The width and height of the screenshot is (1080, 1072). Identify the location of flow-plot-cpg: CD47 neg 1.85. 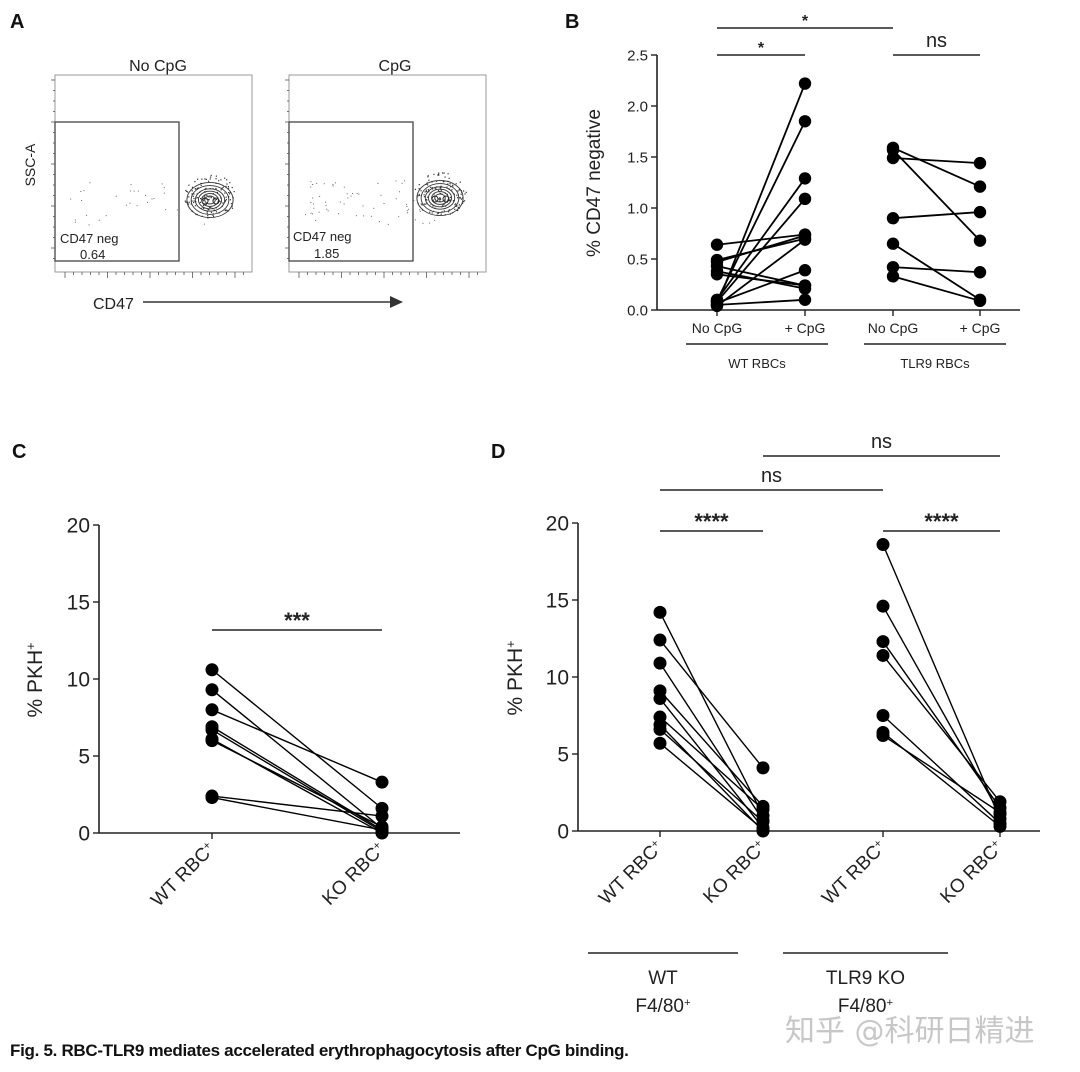
(386, 176).